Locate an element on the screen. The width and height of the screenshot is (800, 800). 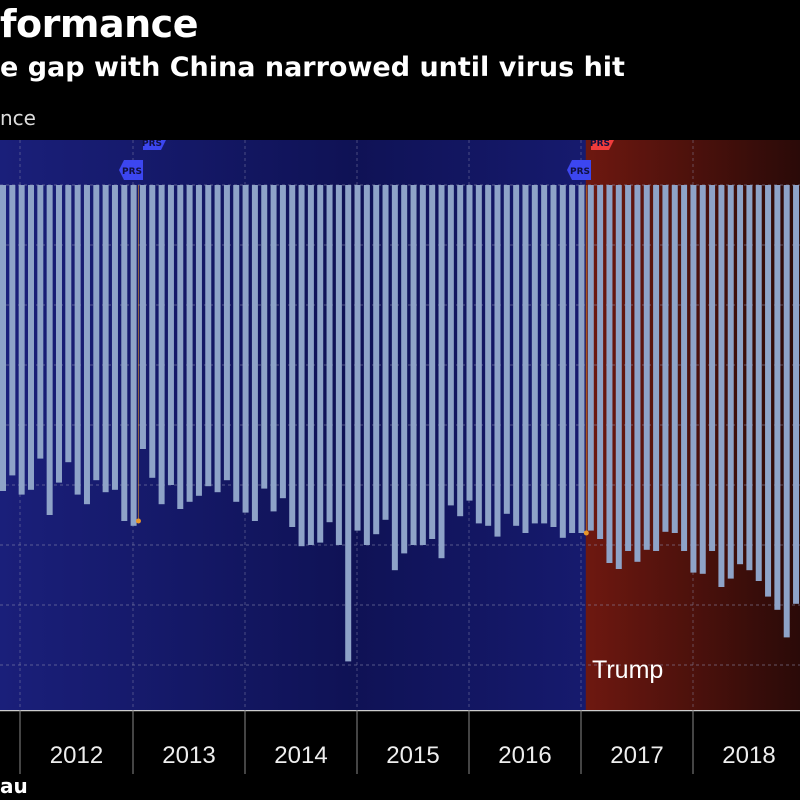
prs-flag-red: PRS is located at coordinates (602, 145).